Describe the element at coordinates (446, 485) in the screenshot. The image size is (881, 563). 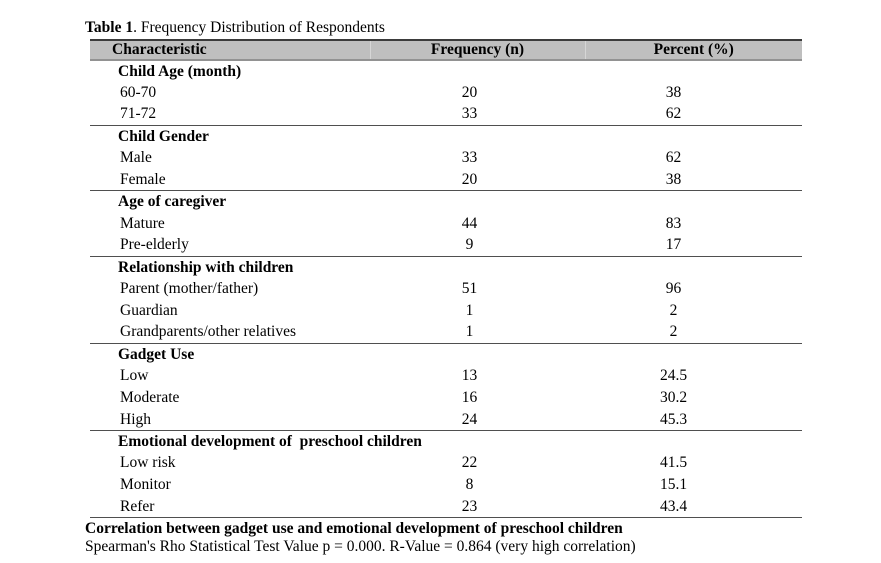
I see `data-row: Monitor 8 15.1` at that location.